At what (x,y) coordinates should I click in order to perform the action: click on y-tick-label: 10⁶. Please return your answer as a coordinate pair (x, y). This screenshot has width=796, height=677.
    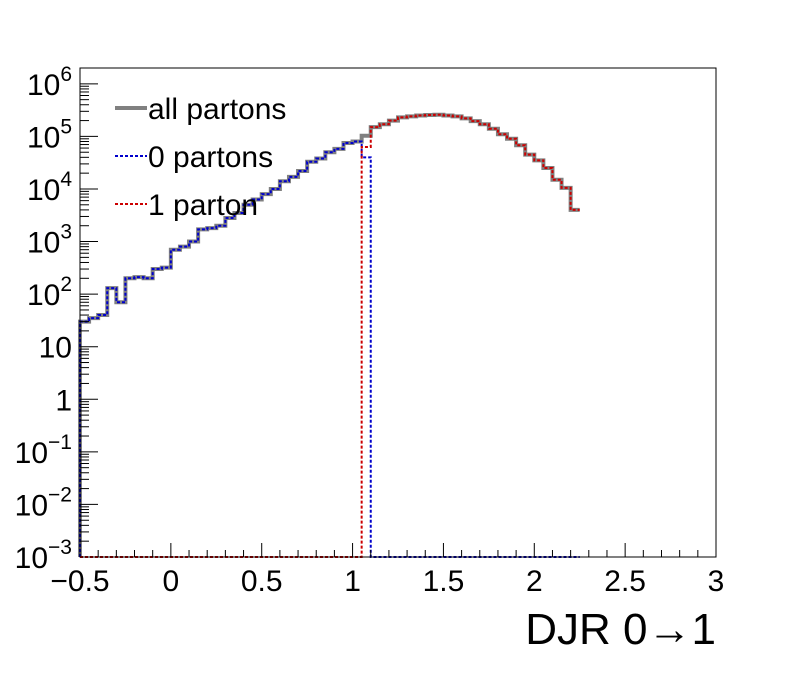
    Looking at the image, I should click on (49, 82).